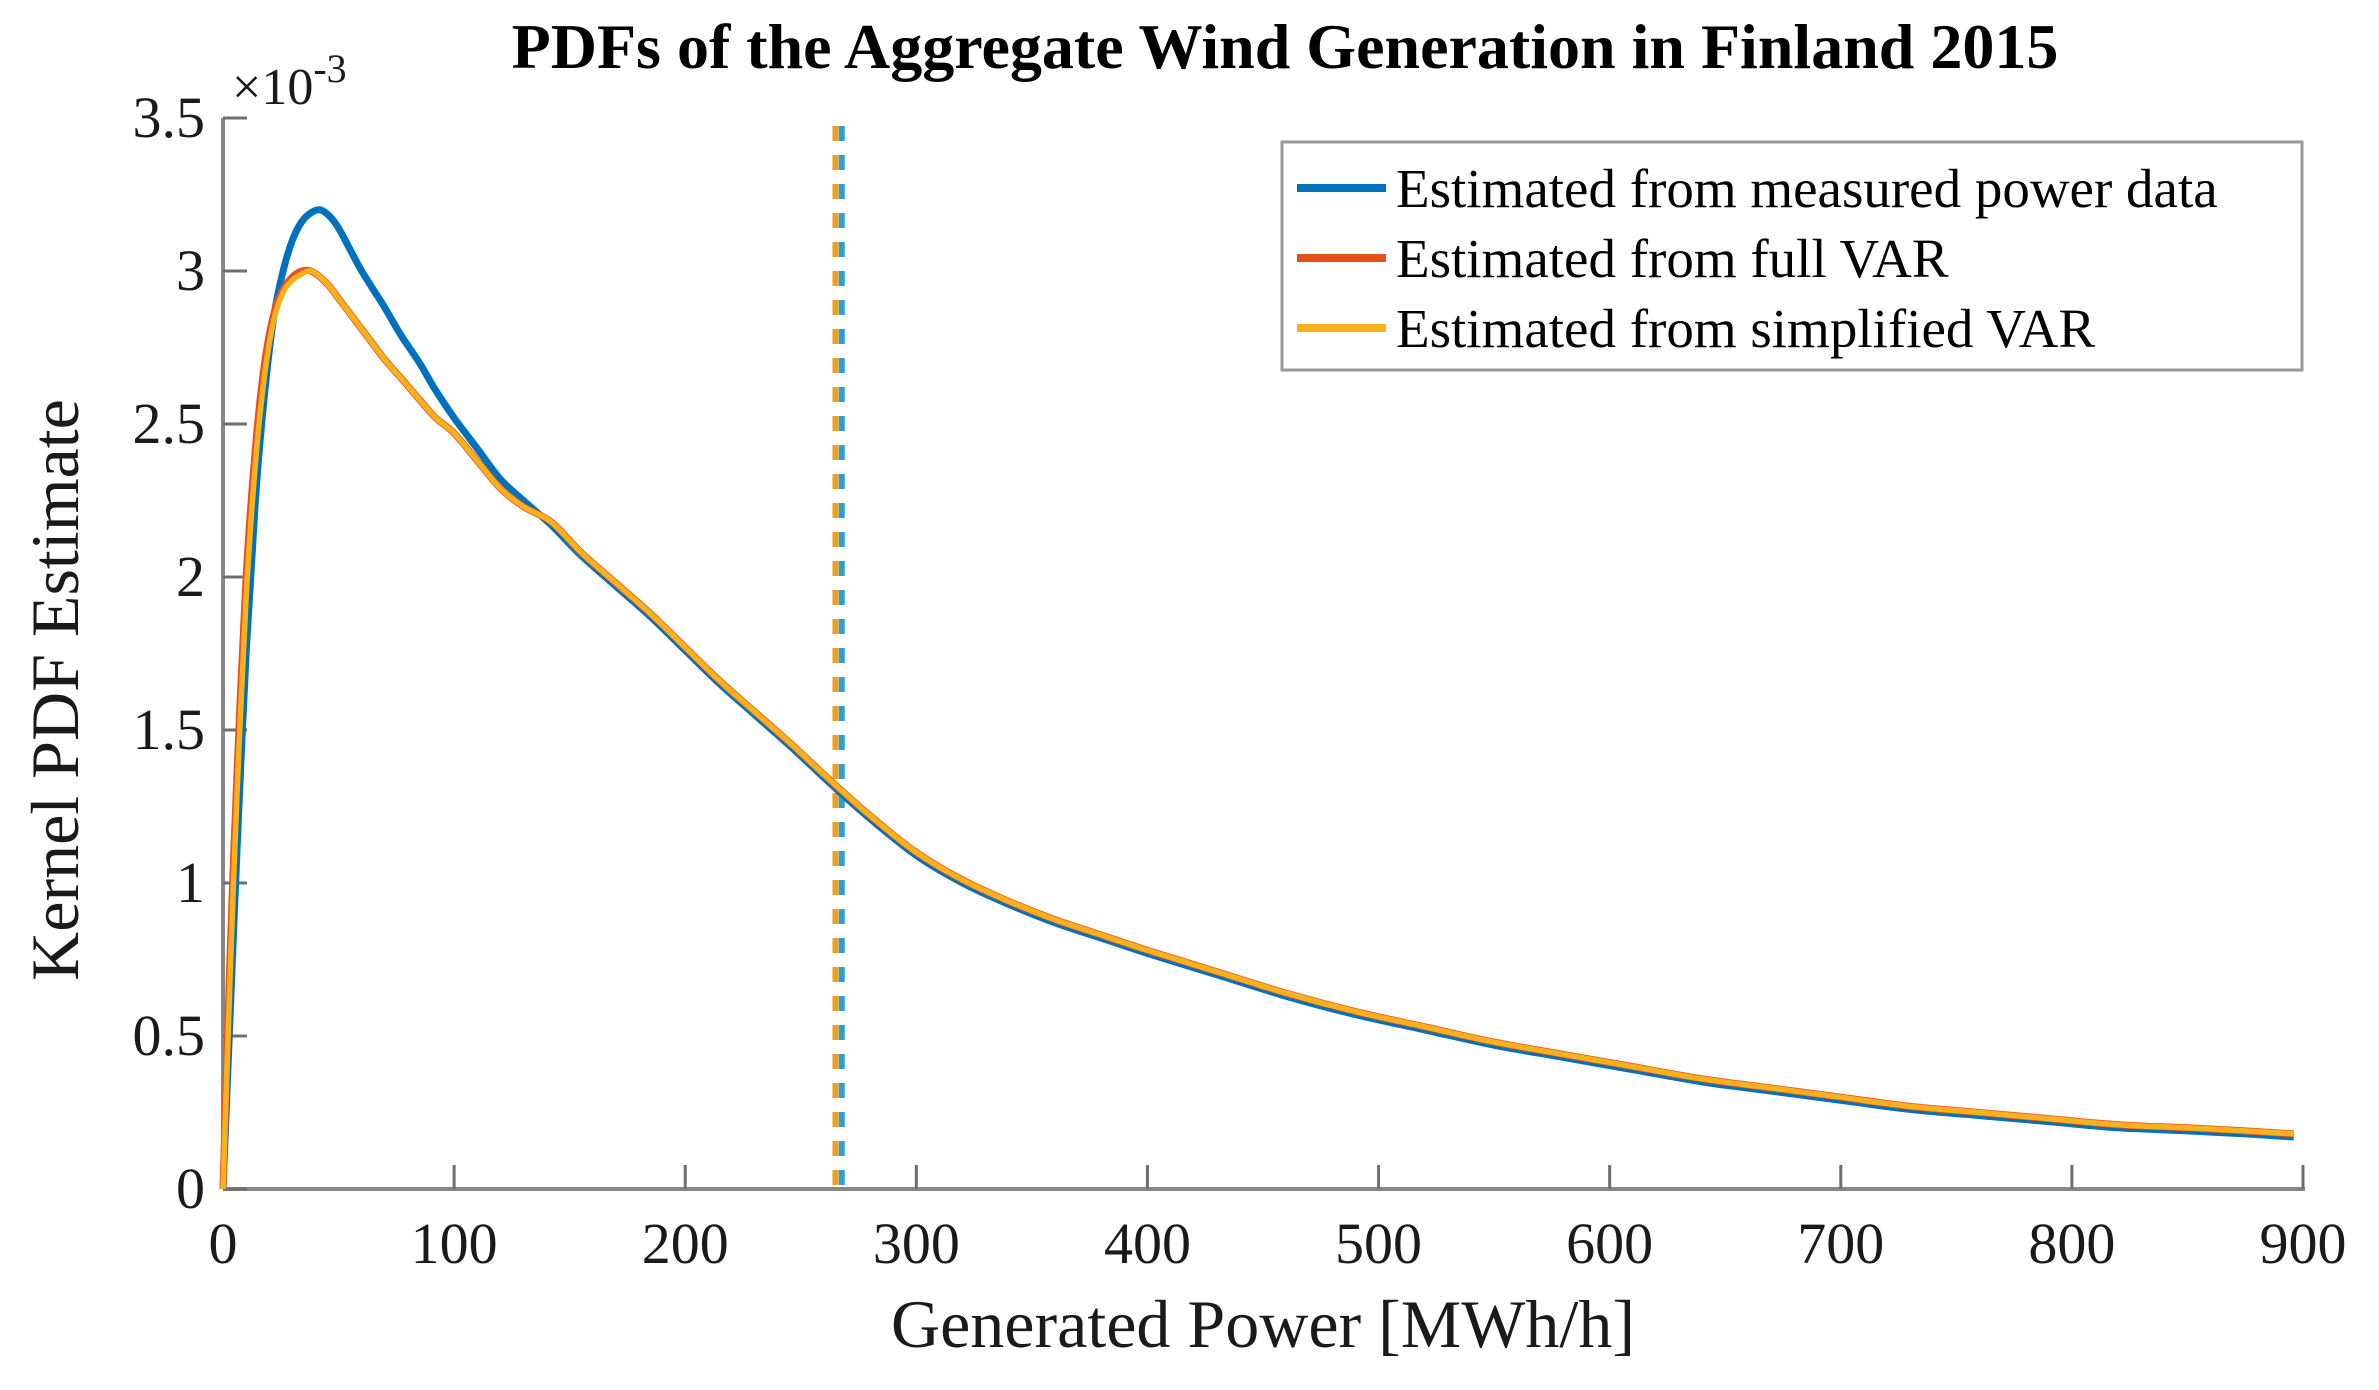 This screenshot has height=1390, width=2379. What do you see at coordinates (169, 1035) in the screenshot?
I see `y-tick-label: 0.5` at bounding box center [169, 1035].